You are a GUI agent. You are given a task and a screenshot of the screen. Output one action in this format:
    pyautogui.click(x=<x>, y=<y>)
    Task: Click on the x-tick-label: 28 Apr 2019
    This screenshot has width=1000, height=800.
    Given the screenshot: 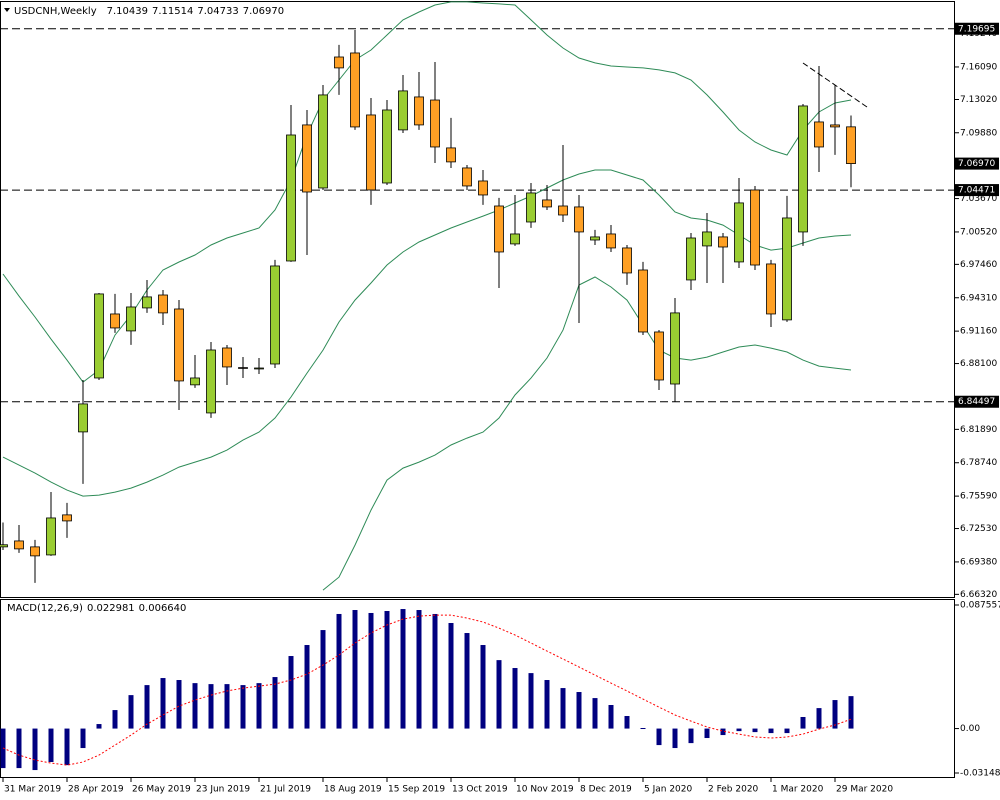 What is the action you would take?
    pyautogui.click(x=96, y=790)
    